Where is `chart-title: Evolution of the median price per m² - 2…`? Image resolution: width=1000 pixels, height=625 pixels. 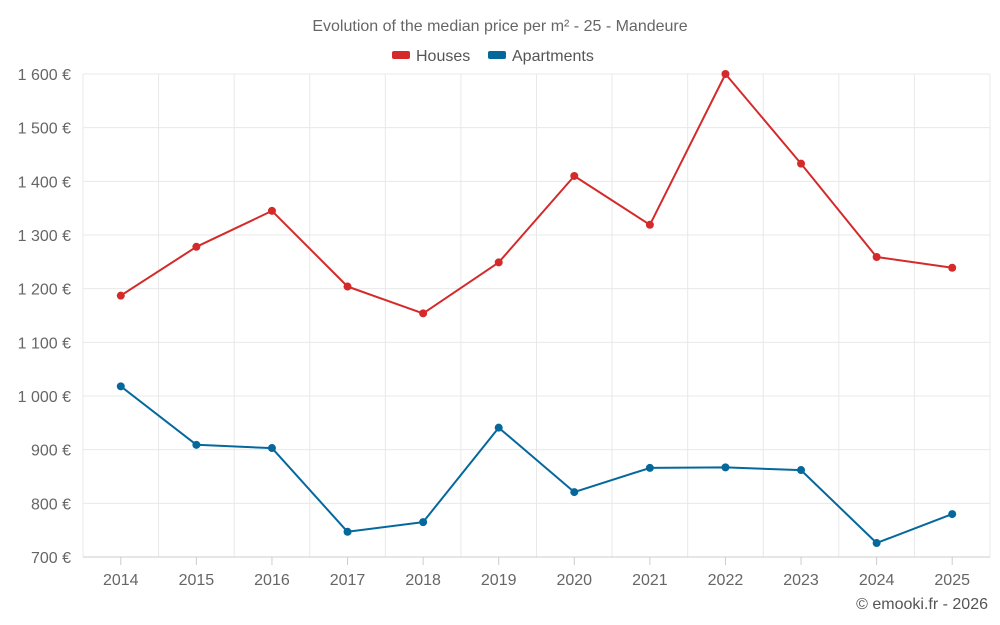 chart-title: Evolution of the median price per m² - 2… is located at coordinates (499, 26).